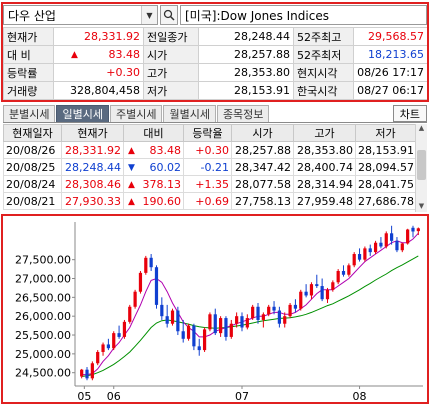  I want to click on scroll-up-icon: ▲, so click(421, 128).